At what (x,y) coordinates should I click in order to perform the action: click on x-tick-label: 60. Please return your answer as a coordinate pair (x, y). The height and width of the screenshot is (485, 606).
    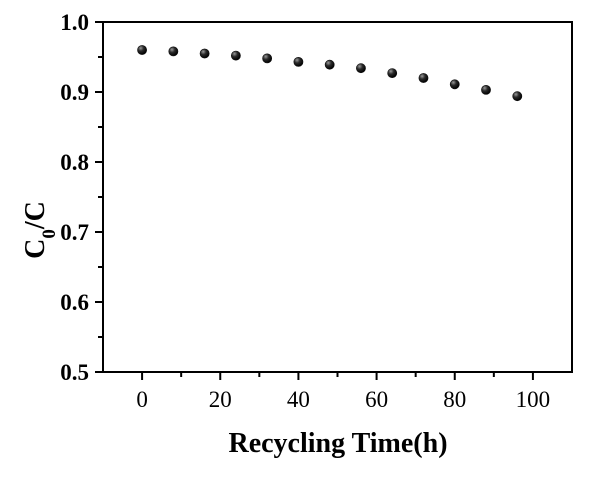
    Looking at the image, I should click on (376, 399).